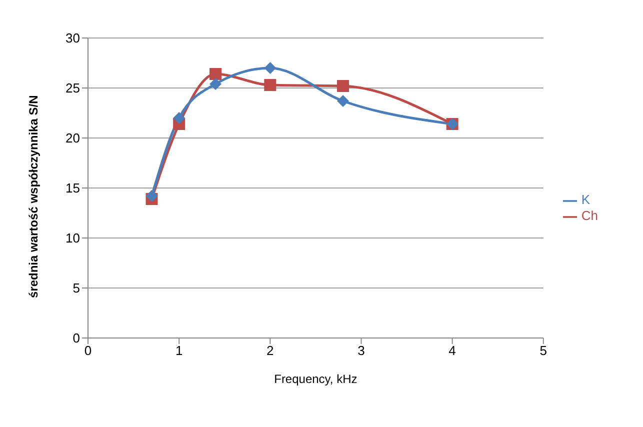 The image size is (643, 427). What do you see at coordinates (270, 350) in the screenshot?
I see `x-tick-label: 2` at bounding box center [270, 350].